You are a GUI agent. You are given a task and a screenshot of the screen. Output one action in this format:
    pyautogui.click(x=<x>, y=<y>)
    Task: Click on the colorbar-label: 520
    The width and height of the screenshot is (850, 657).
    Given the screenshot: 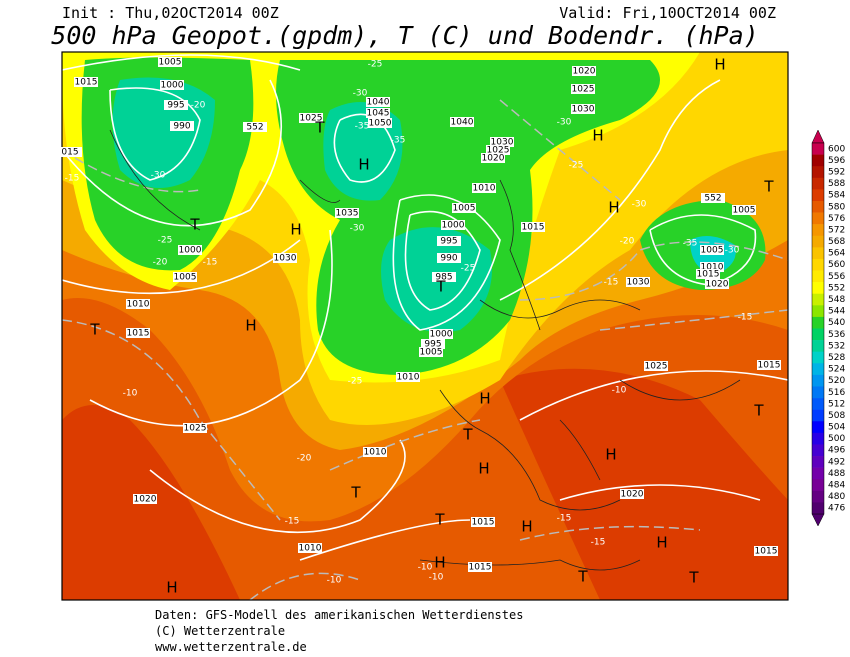 What is the action you would take?
    pyautogui.click(x=836, y=381)
    